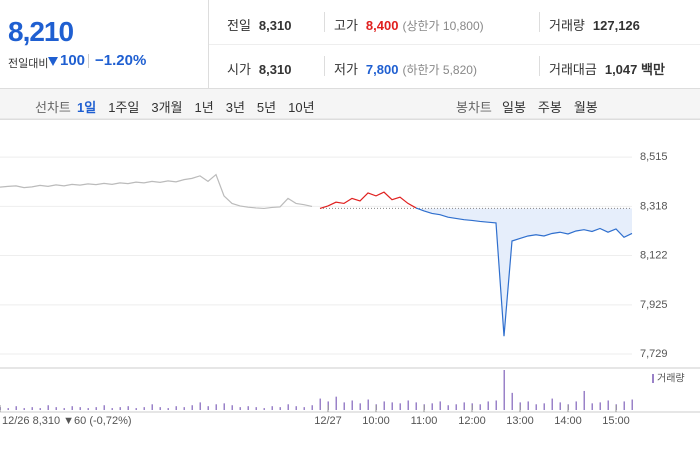 This screenshot has height=450, width=700. What do you see at coordinates (654, 354) in the screenshot?
I see `y-tick-label: 7,729` at bounding box center [654, 354].